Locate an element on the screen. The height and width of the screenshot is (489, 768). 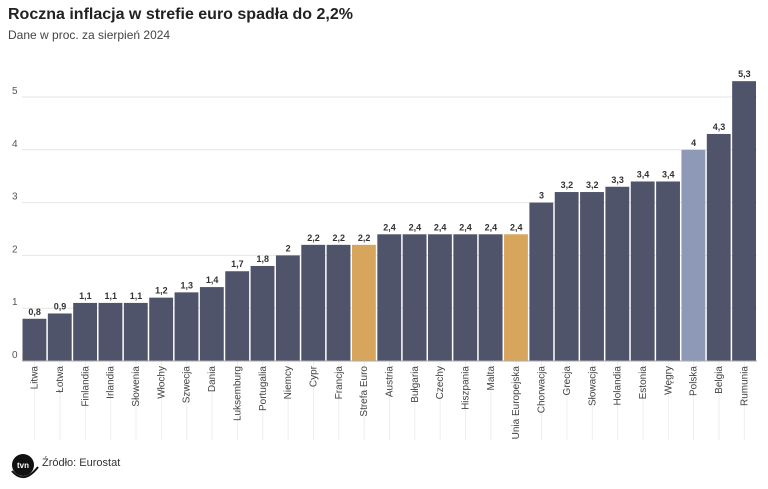
x-tick-label: Czechy is located at coordinates (440, 382).